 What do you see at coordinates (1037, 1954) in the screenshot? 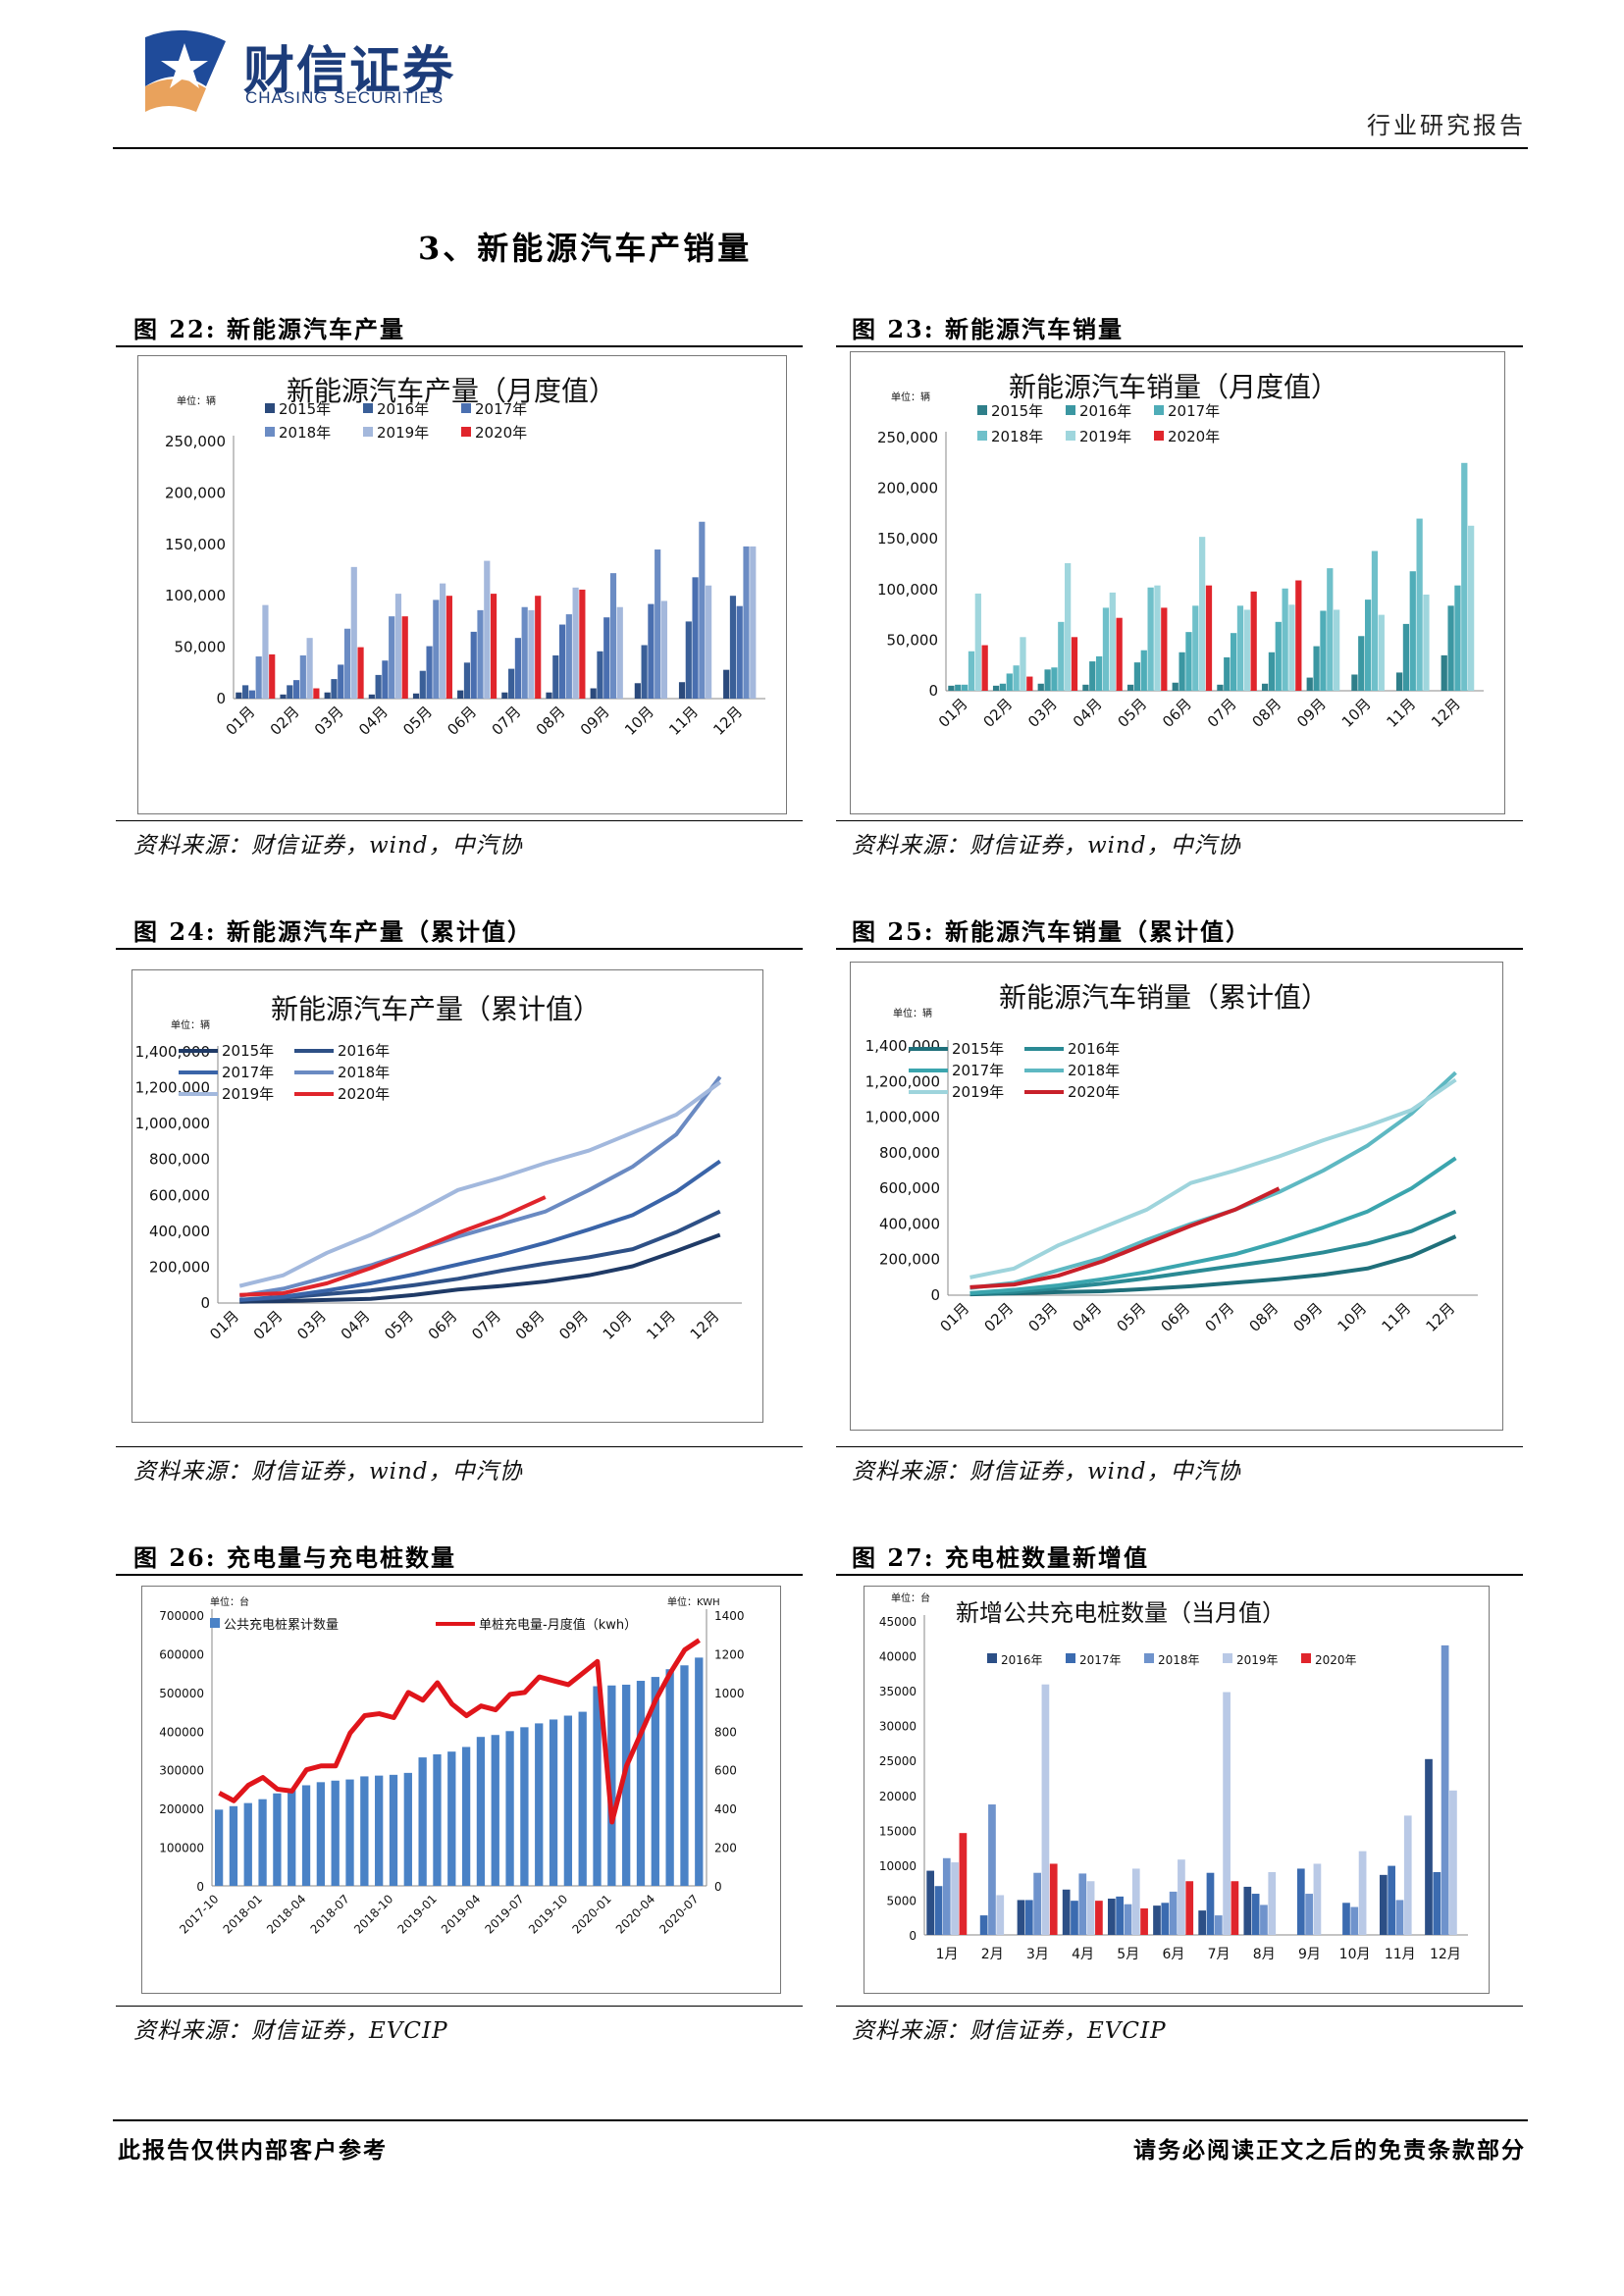
I see `x-tick-label: 3月` at bounding box center [1037, 1954].